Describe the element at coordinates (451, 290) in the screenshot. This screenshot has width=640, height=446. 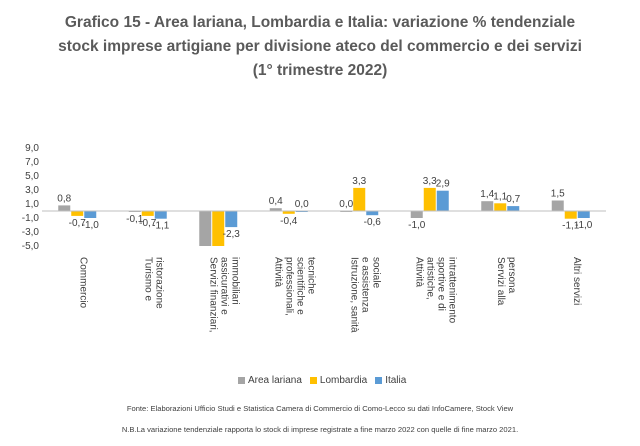
I see `category-label-line: intrattenimento` at that location.